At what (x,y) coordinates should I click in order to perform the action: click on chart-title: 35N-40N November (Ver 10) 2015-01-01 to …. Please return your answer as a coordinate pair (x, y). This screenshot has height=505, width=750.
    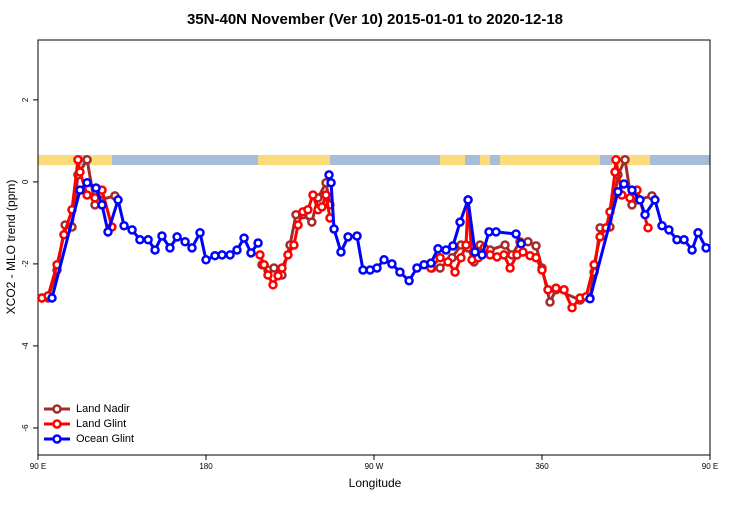
    Looking at the image, I should click on (375, 19).